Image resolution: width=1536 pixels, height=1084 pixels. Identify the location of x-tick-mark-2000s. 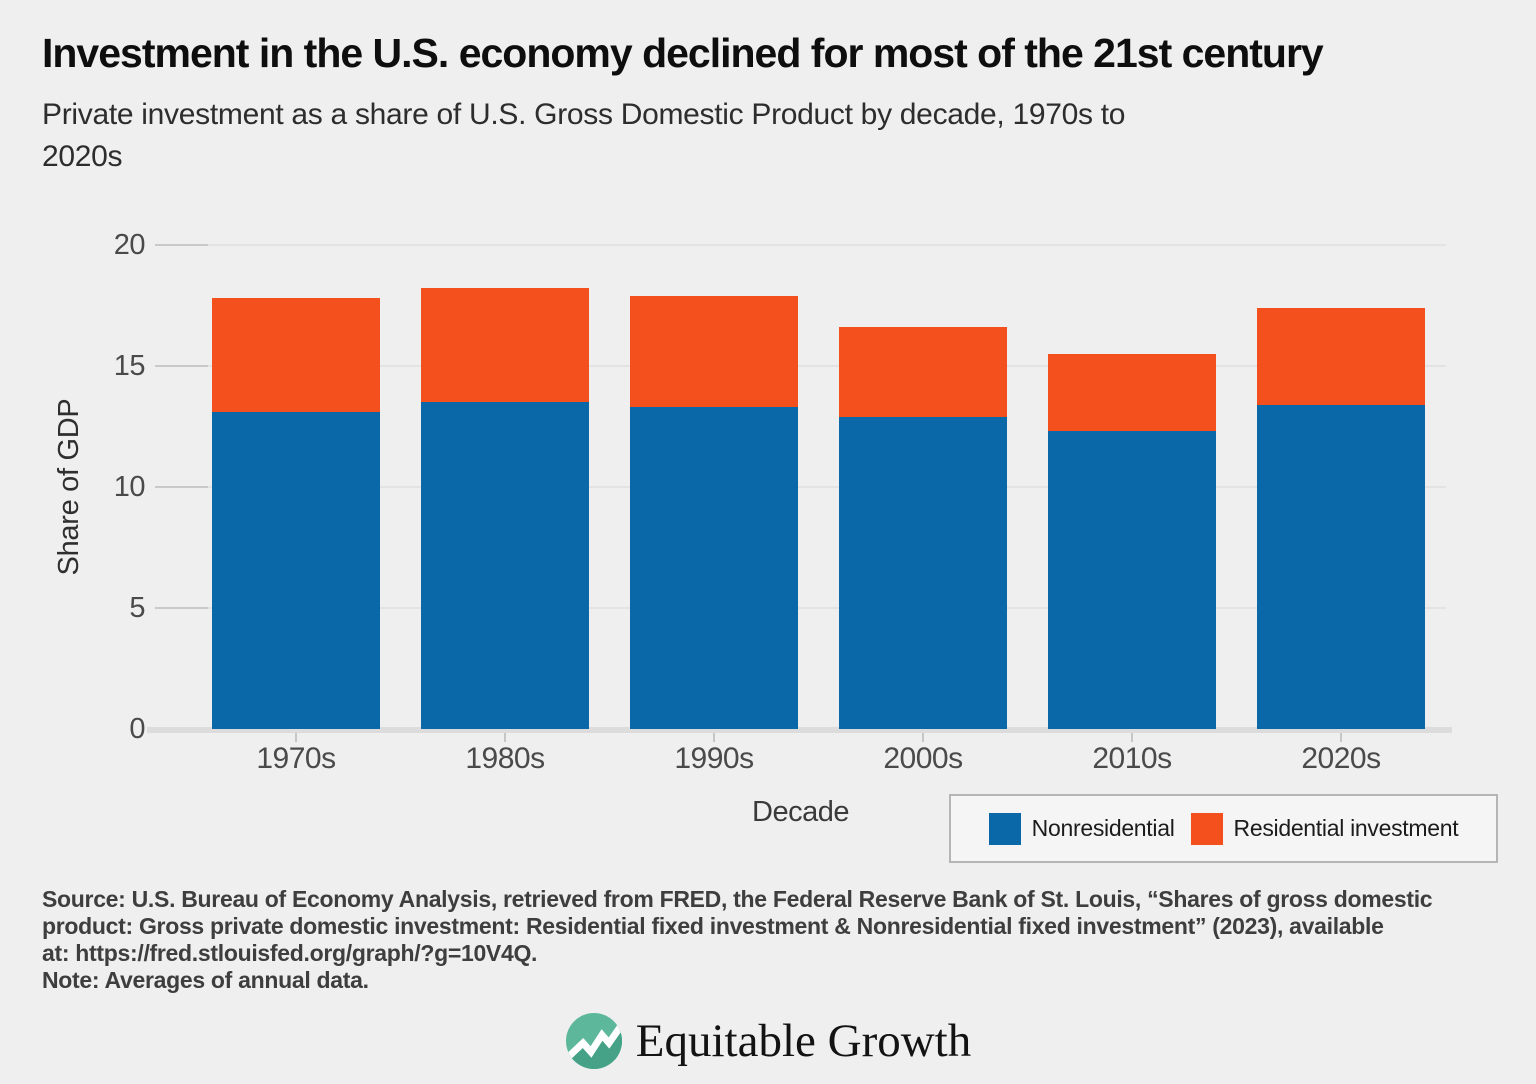
(923, 737).